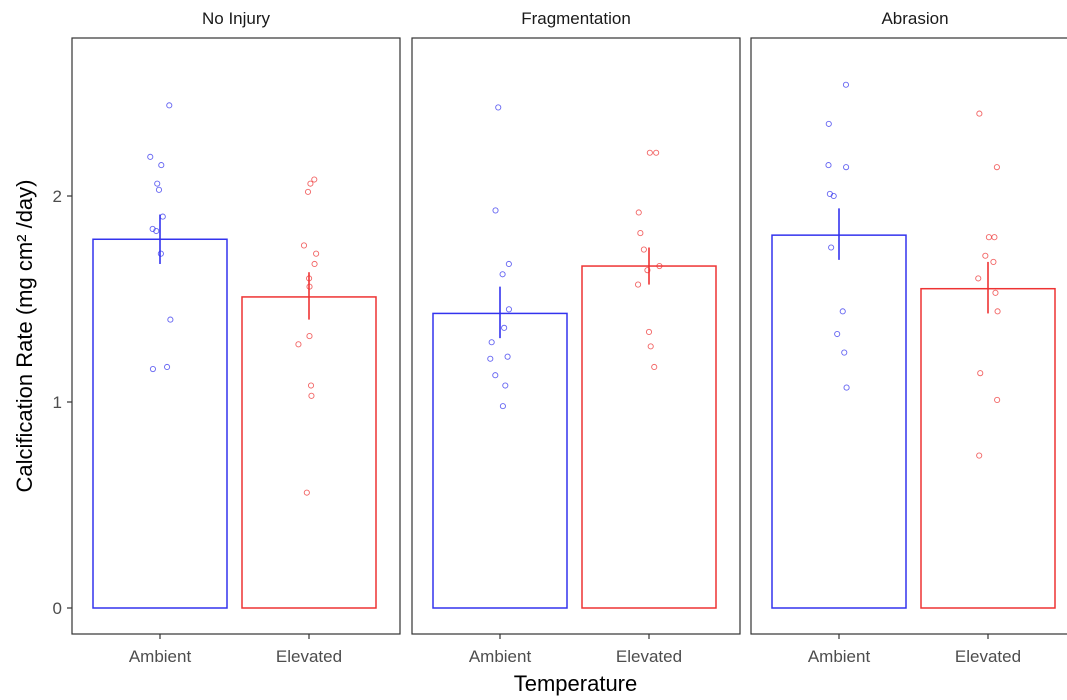 The height and width of the screenshot is (700, 1067). I want to click on y-axis: 0 1 2, so click(62, 402).